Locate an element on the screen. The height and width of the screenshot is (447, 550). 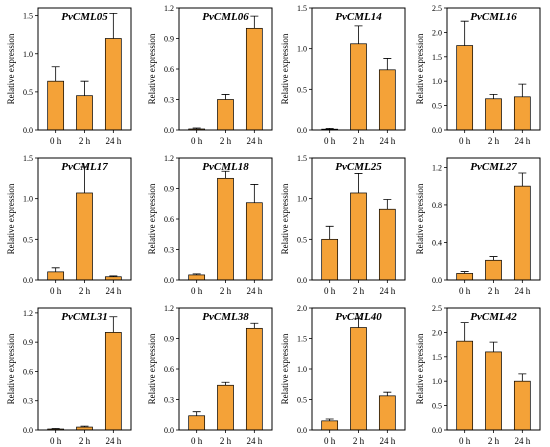
chart-4-ytick-label: 0.5 is located at coordinates (28, 239).